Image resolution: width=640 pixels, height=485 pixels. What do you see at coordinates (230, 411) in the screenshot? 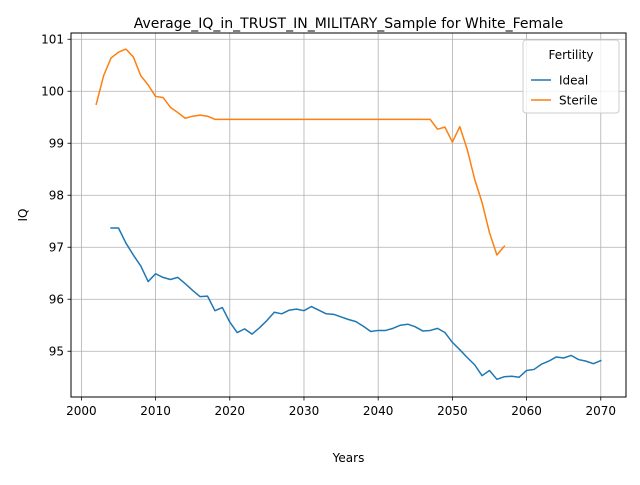
I see `x-tick-label: 2020` at bounding box center [230, 411].